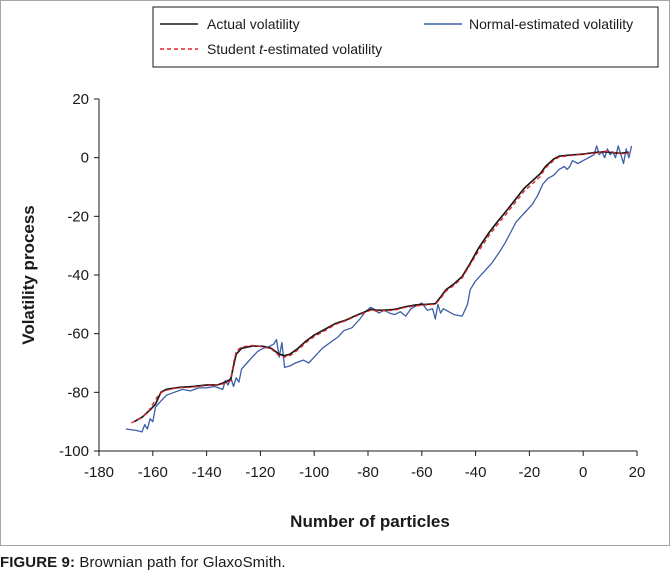 The height and width of the screenshot is (578, 671). Describe the element at coordinates (78, 334) in the screenshot. I see `y-tick-label: -60` at that location.